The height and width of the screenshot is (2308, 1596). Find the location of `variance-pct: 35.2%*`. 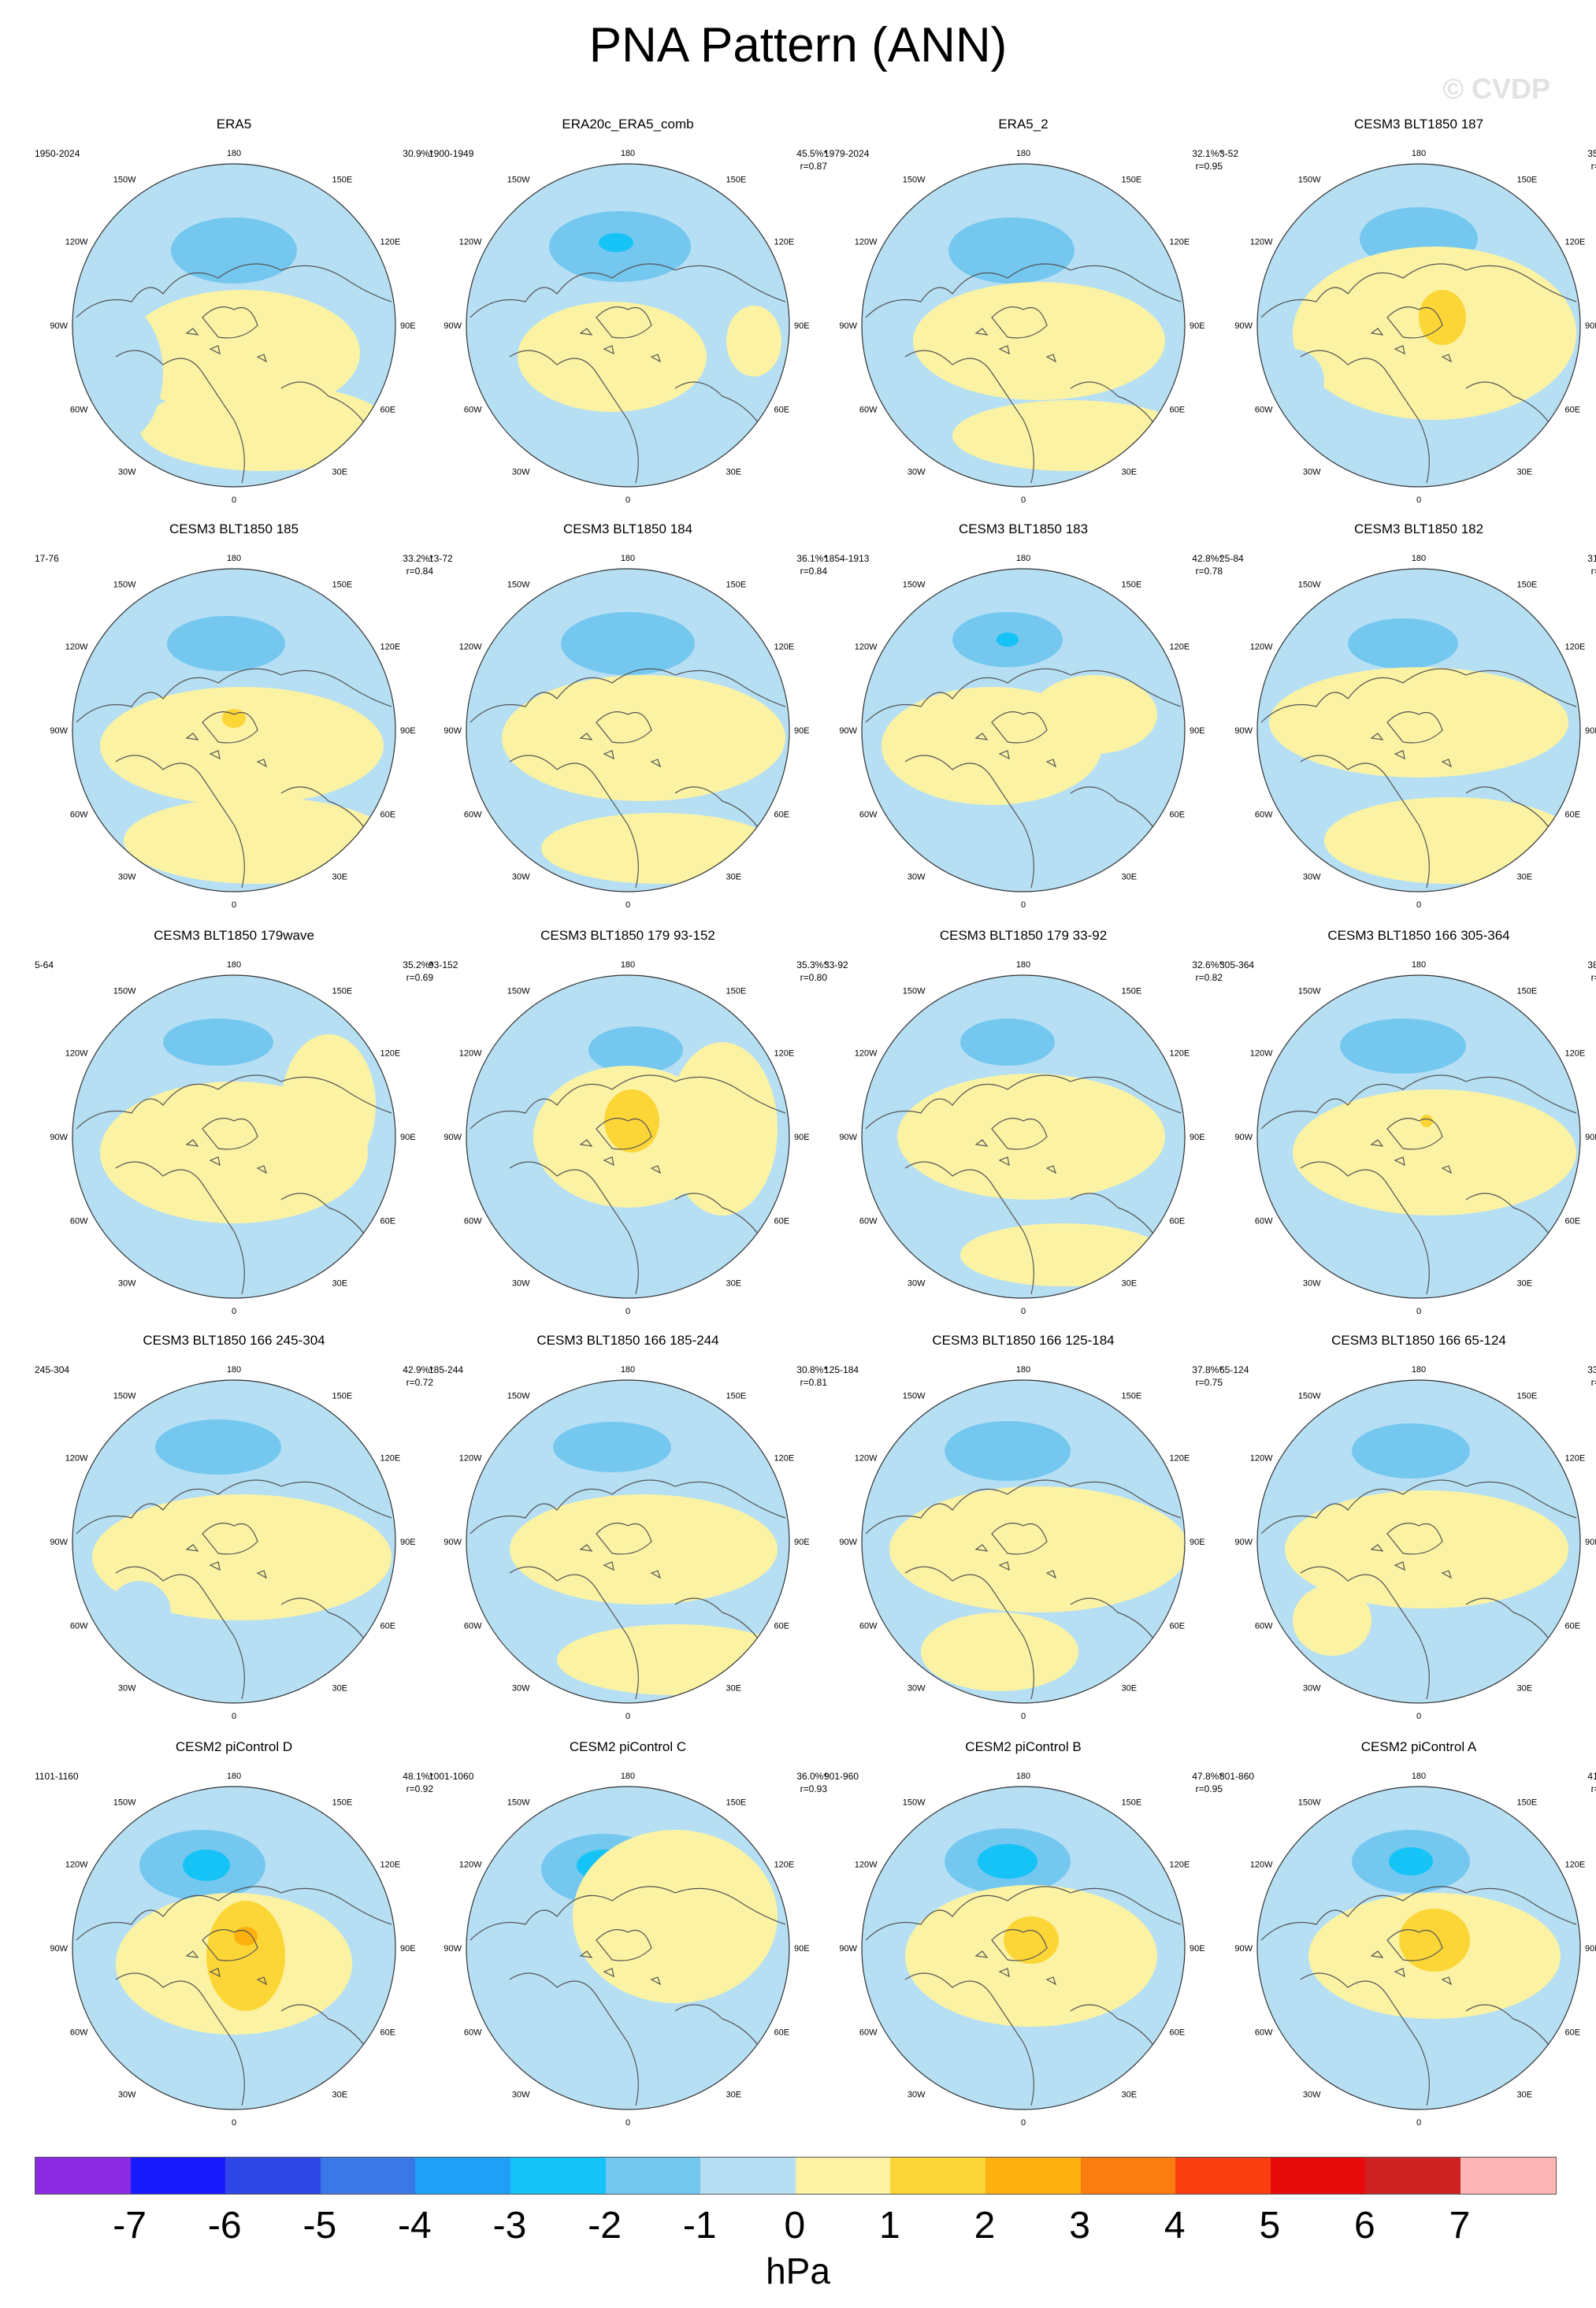

variance-pct: 35.2%* is located at coordinates (418, 964).